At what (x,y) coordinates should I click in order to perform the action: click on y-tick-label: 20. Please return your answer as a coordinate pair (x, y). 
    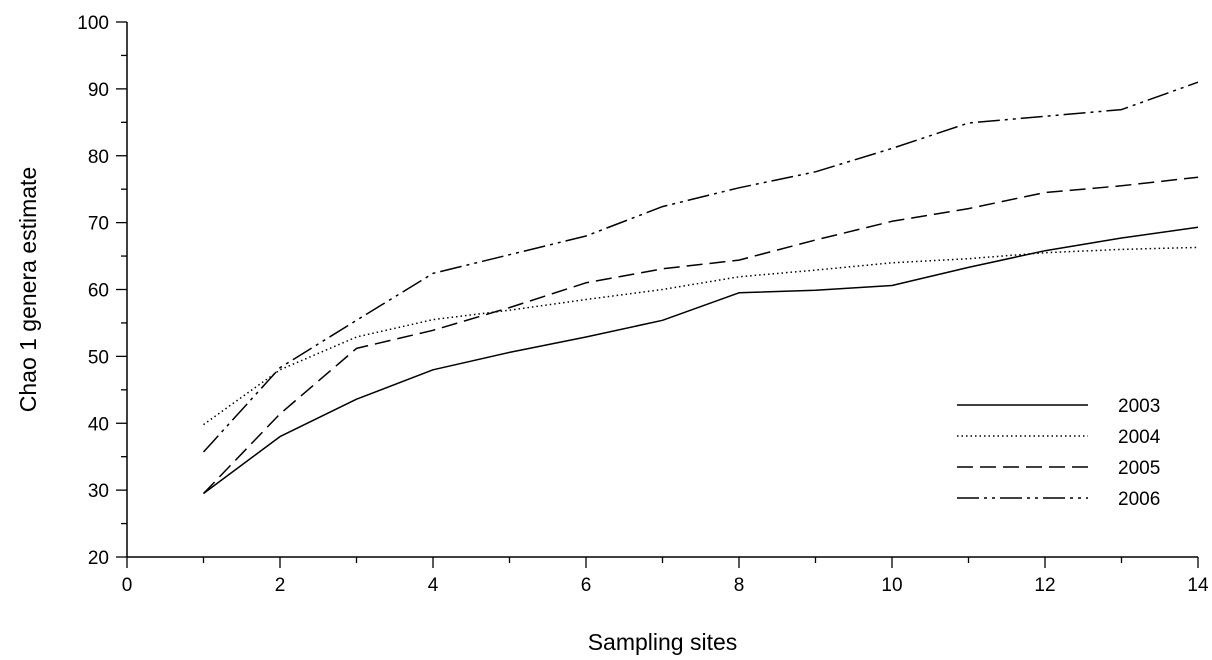
    Looking at the image, I should click on (98, 558).